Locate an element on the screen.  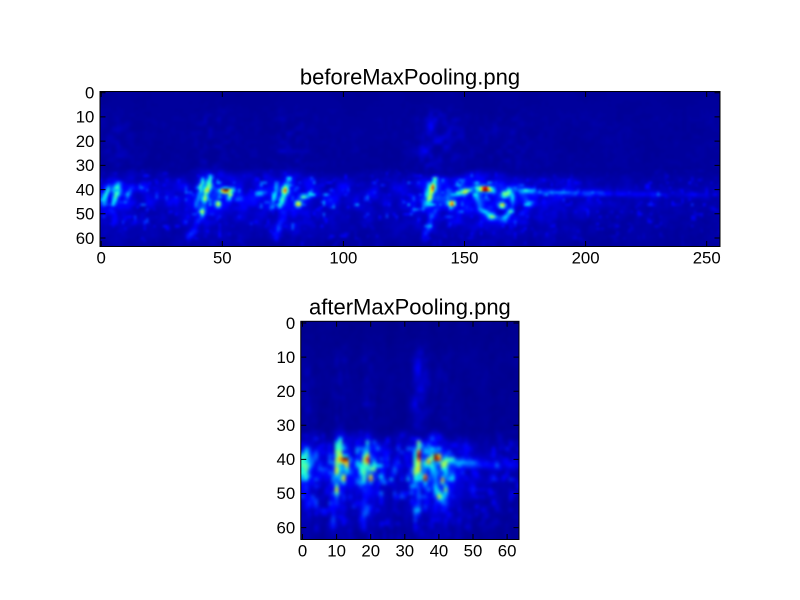
svg-text: 200 is located at coordinates (586, 258).